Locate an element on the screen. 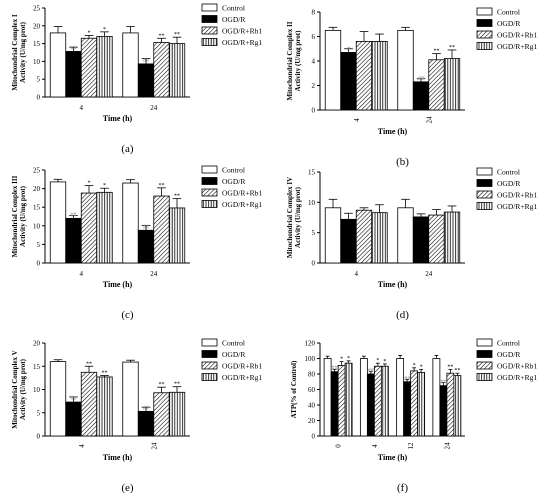 Image resolution: width=550 pixels, height=495 pixels. y-tick-label: 100 is located at coordinates (310, 359).